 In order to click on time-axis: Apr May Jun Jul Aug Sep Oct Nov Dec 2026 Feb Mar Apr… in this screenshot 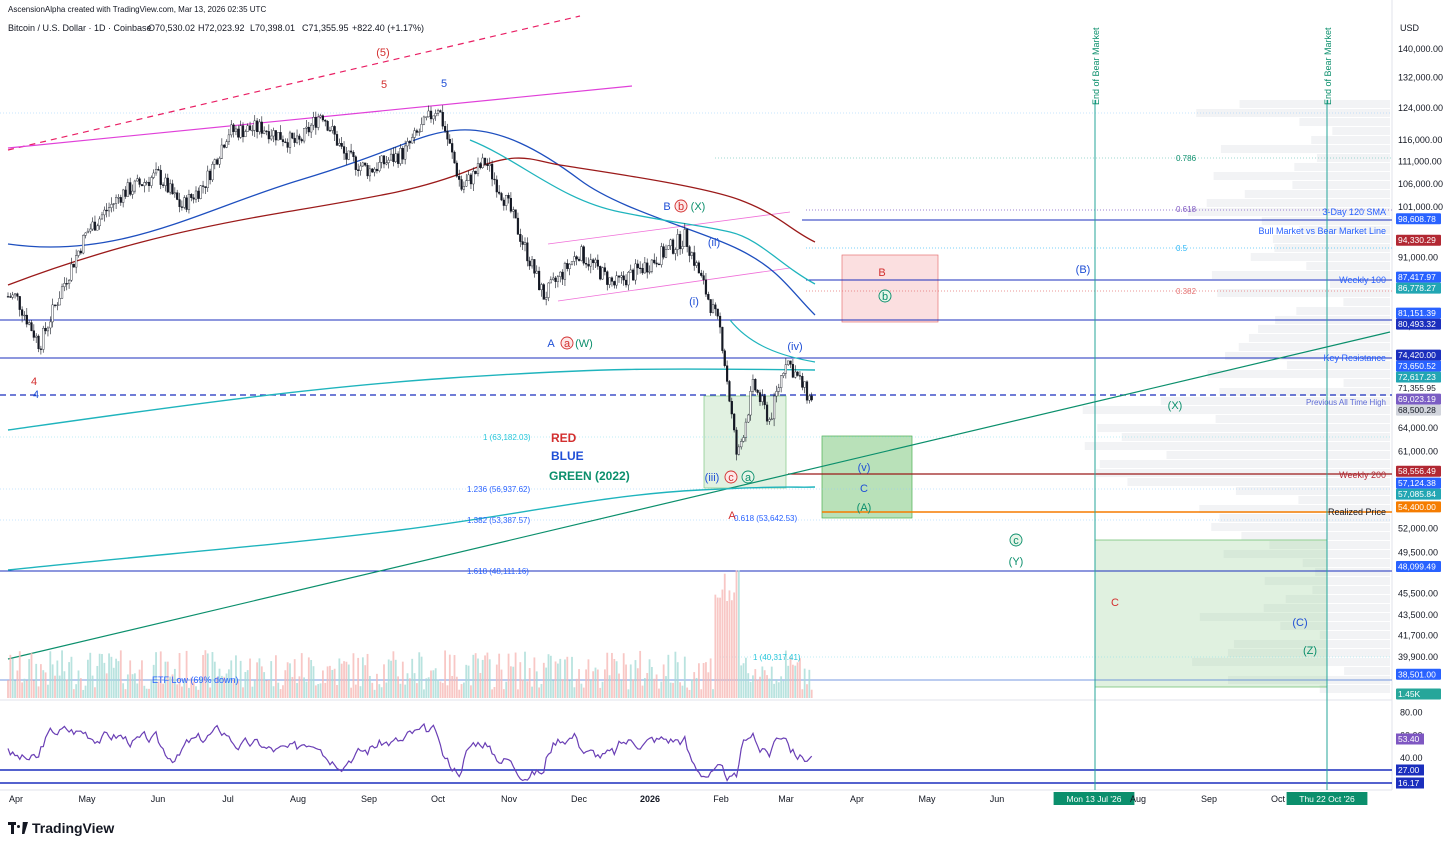, I will do `click(688, 798)`.